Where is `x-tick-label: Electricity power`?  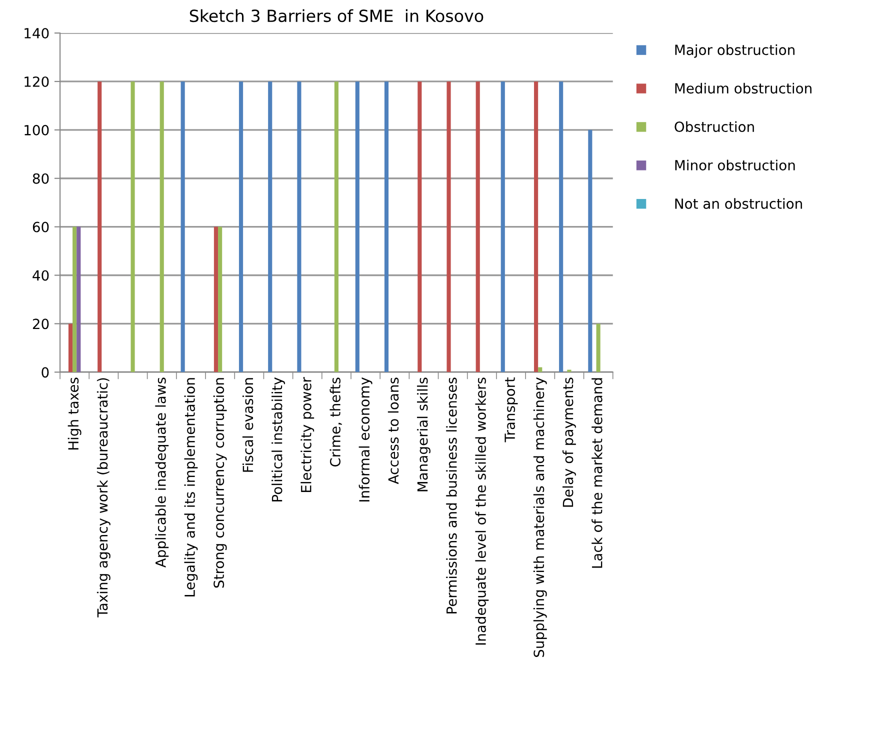 x-tick-label: Electricity power is located at coordinates (307, 434).